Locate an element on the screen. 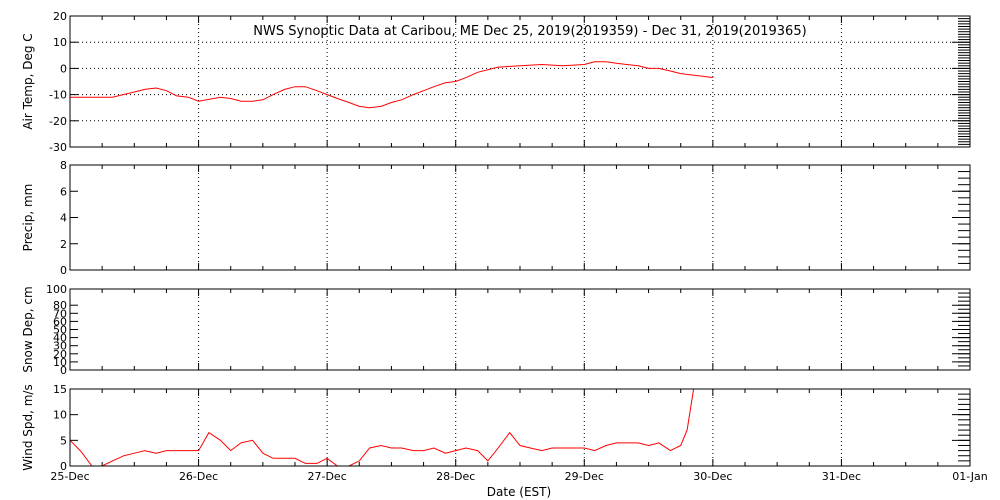  y-tick-label: 6 is located at coordinates (63, 191).